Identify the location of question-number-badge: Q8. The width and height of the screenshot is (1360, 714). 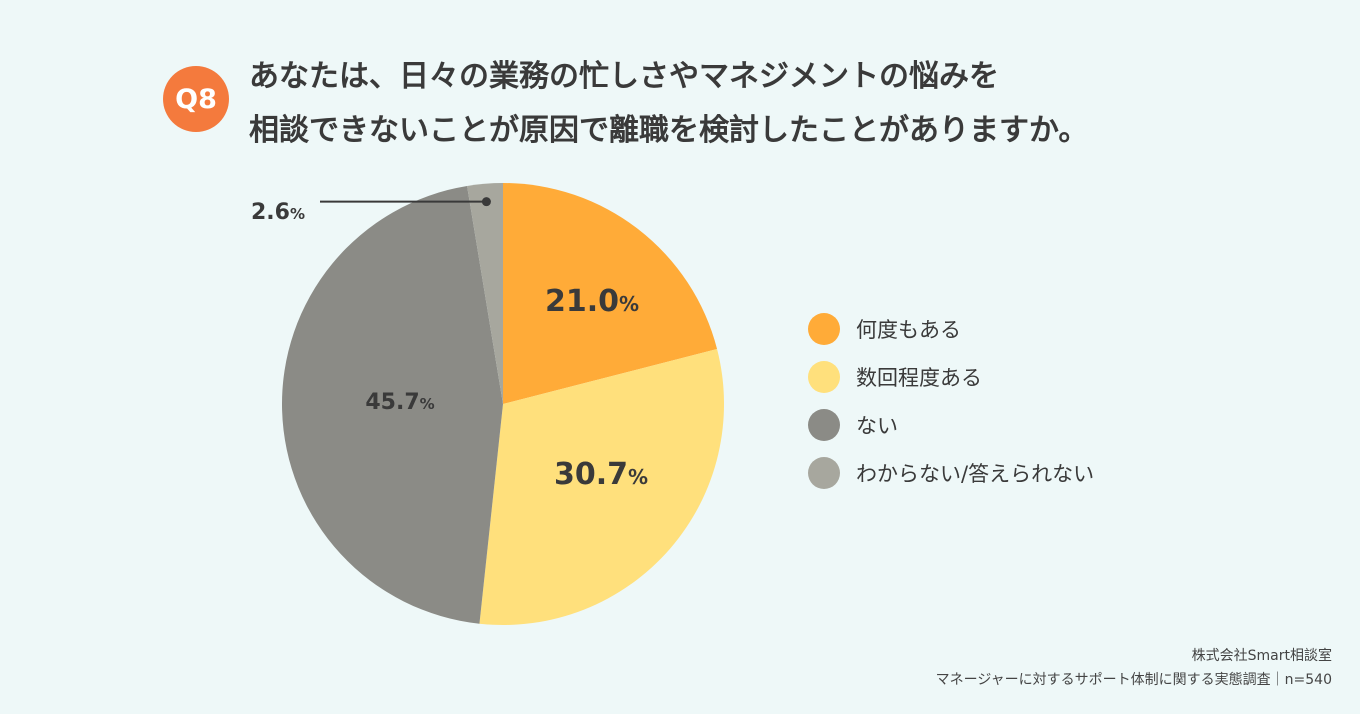
(196, 99).